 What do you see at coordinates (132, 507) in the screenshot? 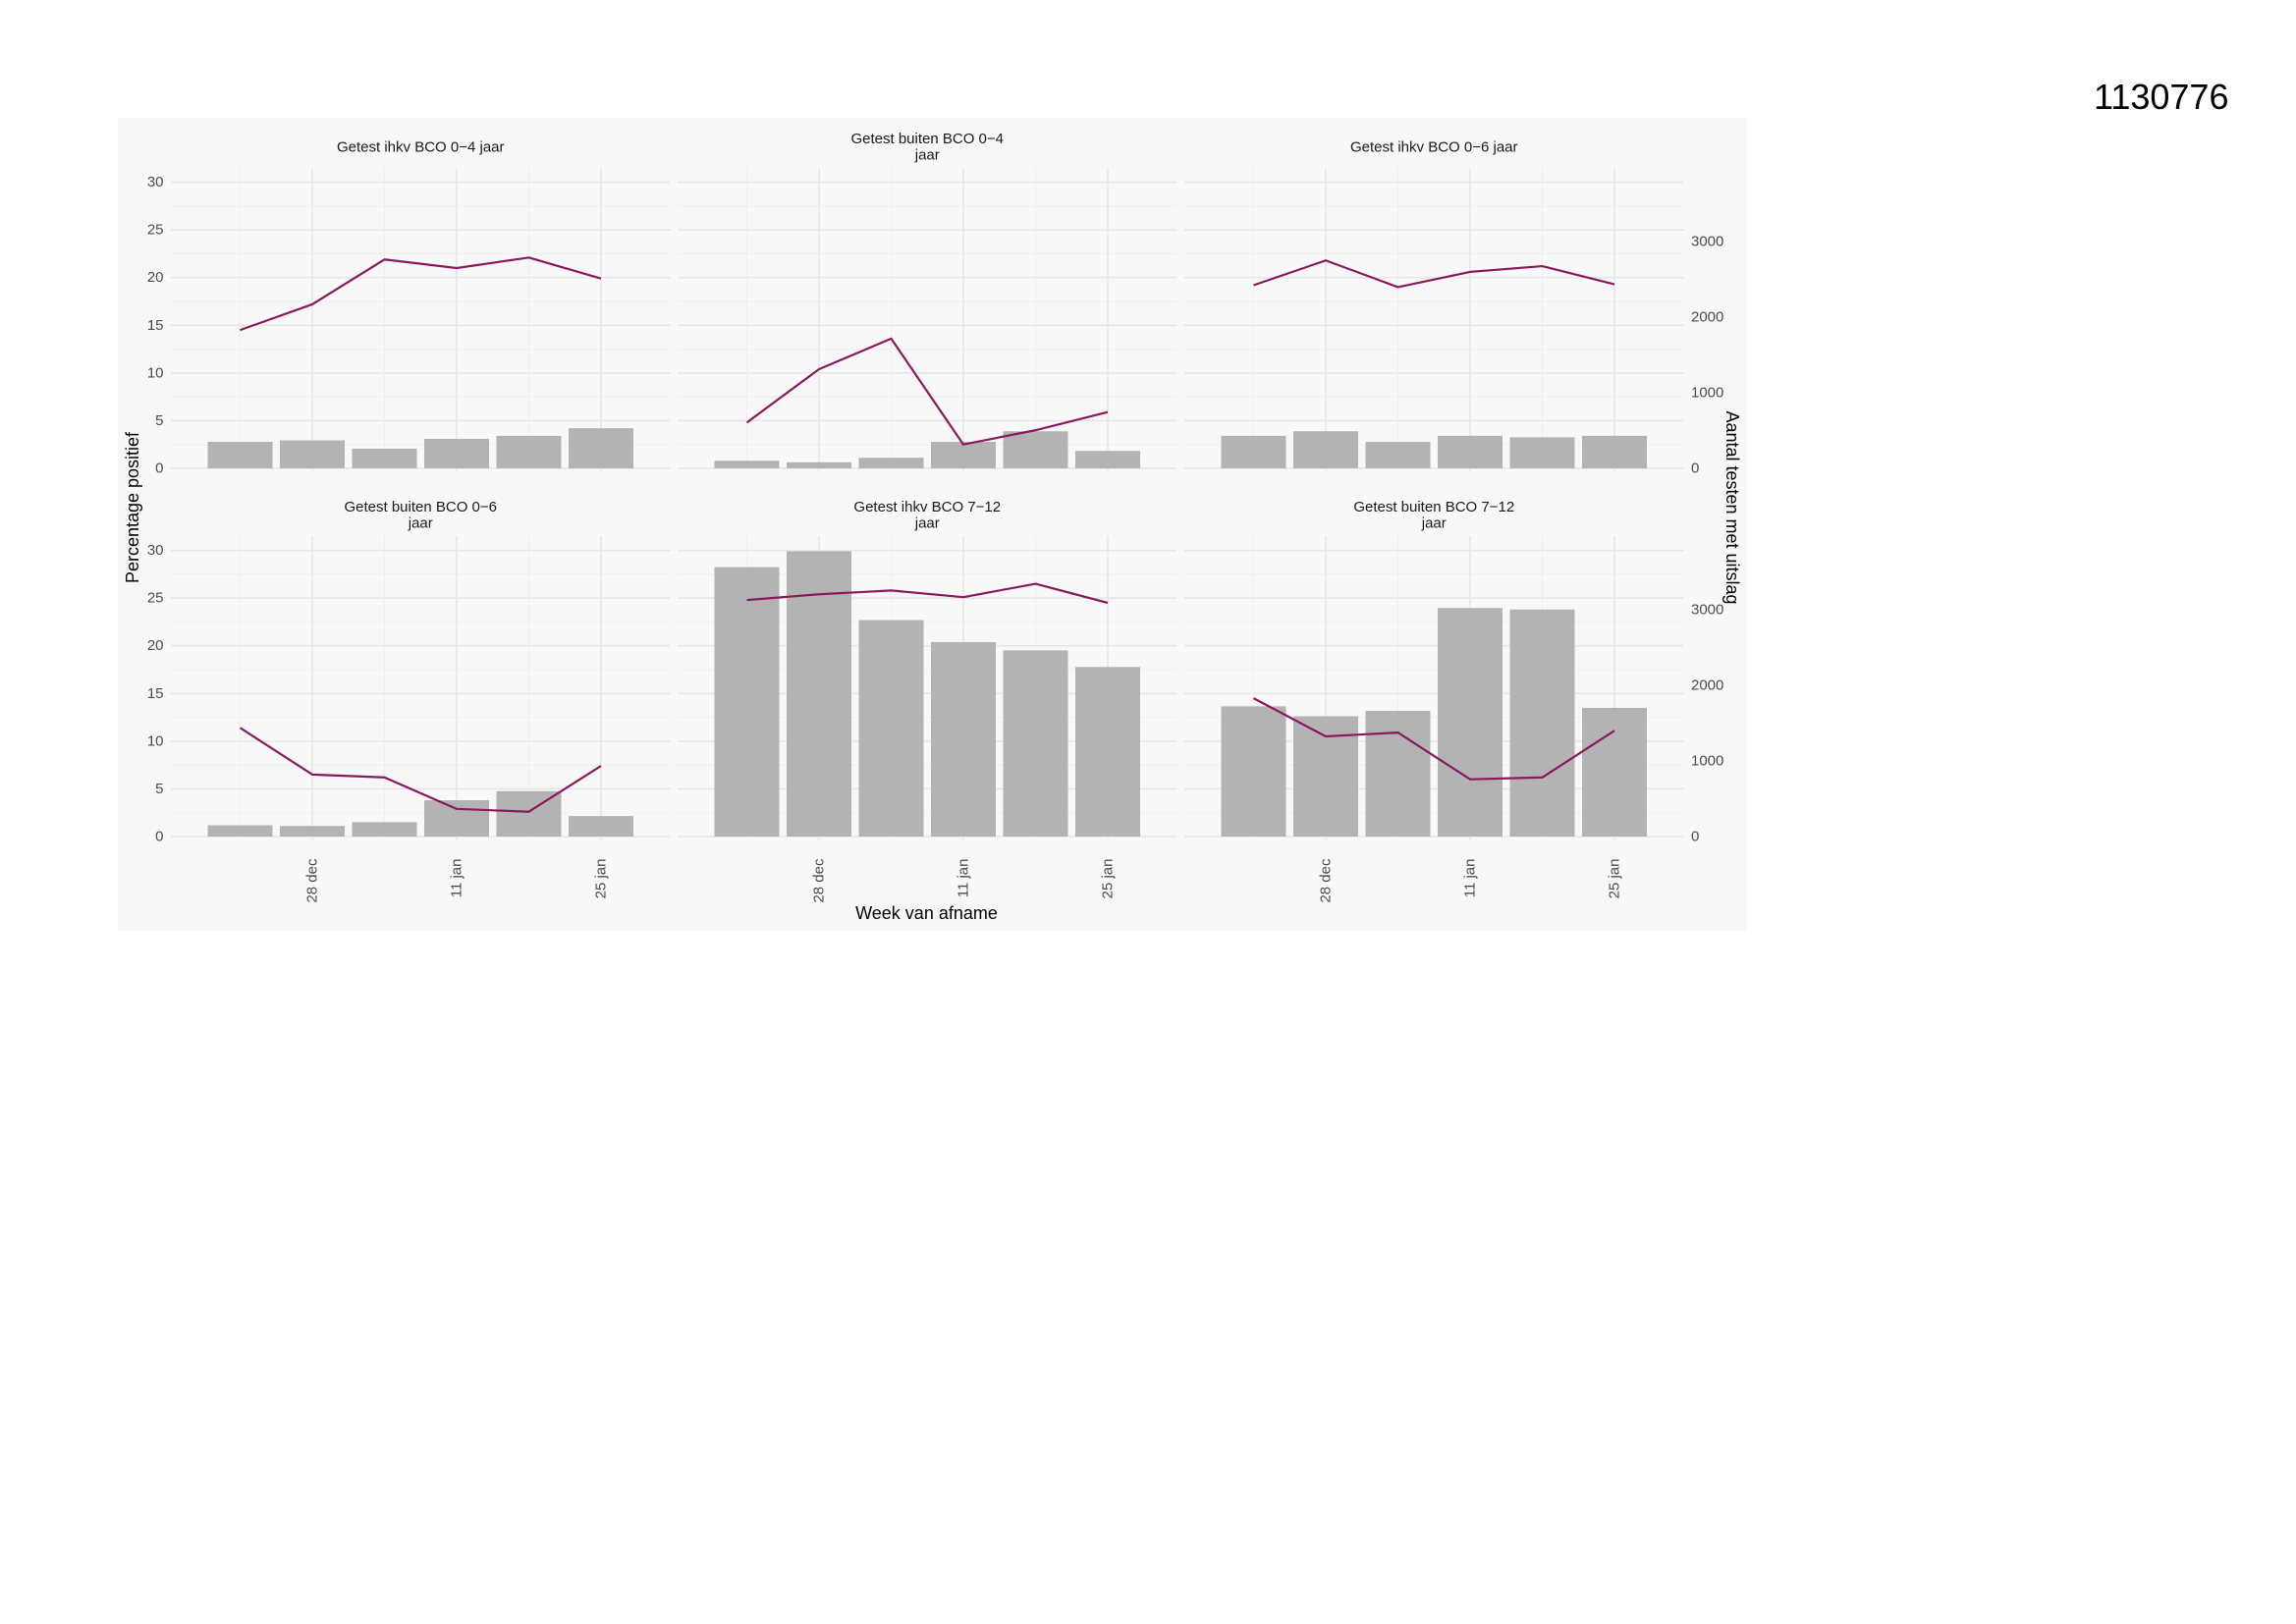
I see `y-axis-title-left: Percentage positief` at bounding box center [132, 507].